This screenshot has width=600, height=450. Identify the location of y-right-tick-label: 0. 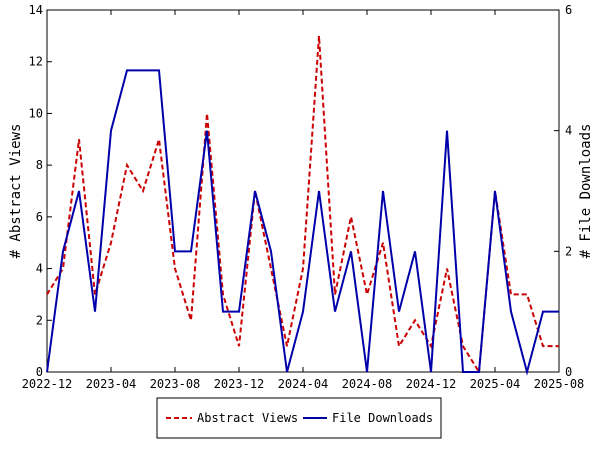
(568, 372).